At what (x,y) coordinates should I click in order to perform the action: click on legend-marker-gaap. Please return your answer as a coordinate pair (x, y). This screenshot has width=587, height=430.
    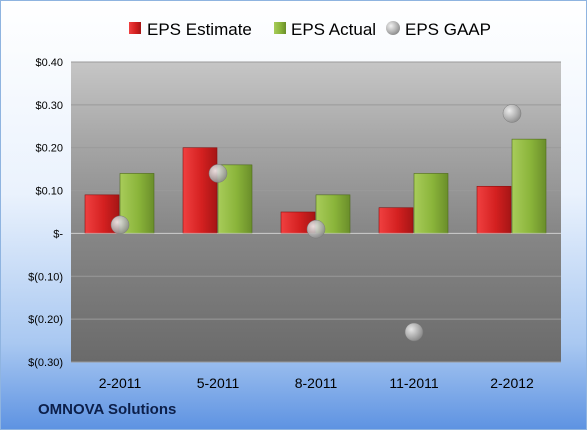
    Looking at the image, I should click on (393, 28).